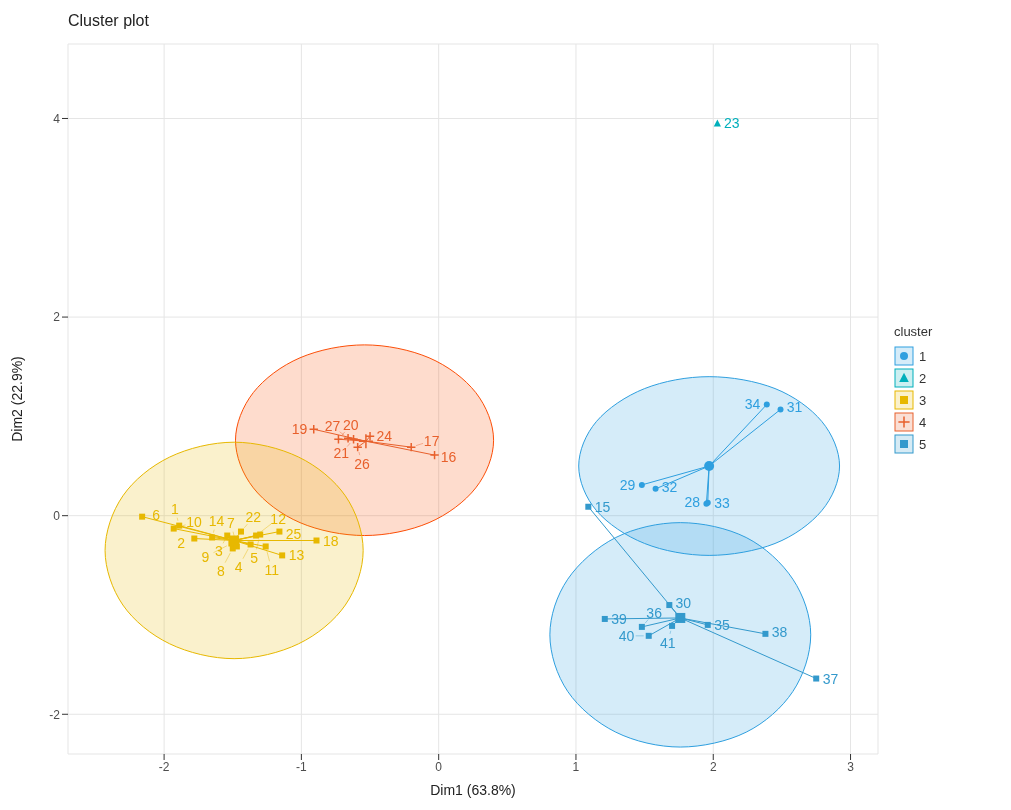 The height and width of the screenshot is (810, 1011). Describe the element at coordinates (779, 631) in the screenshot. I see `annotation: 38` at that location.